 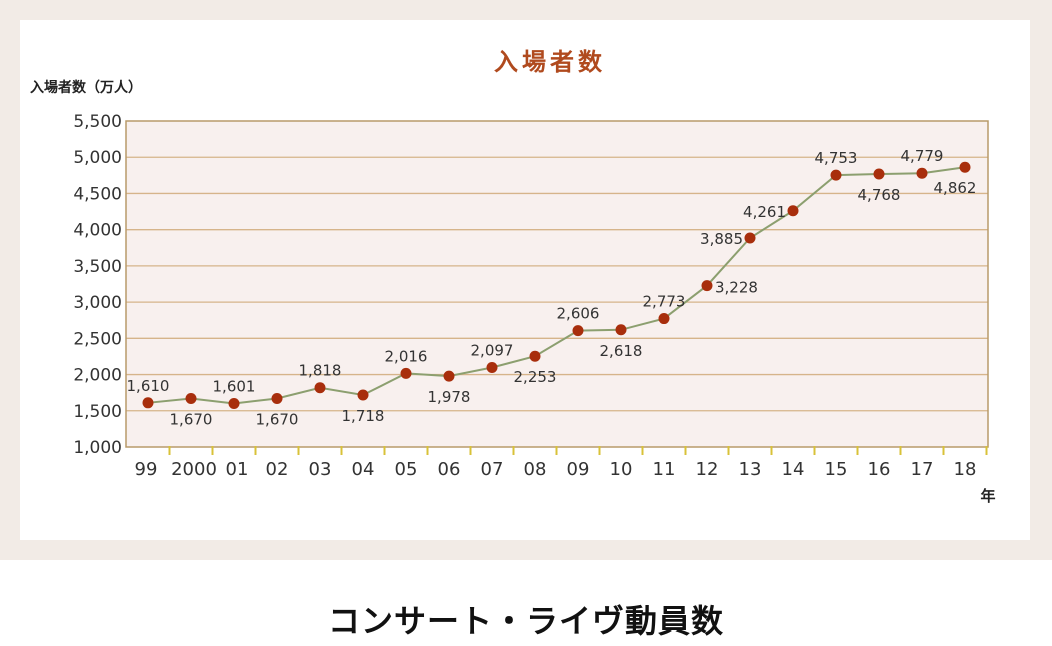 What do you see at coordinates (237, 469) in the screenshot?
I see `x-tick-label: 01` at bounding box center [237, 469].